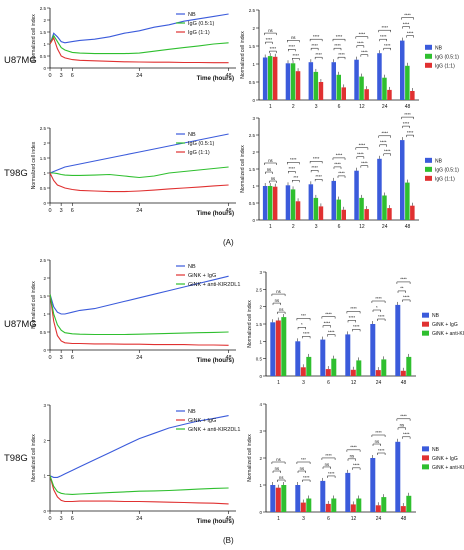 This screenshot has width=464, height=550. What do you see at coordinates (445, 459) in the screenshot?
I see `legend-label: GiNK + IgG` at bounding box center [445, 459].